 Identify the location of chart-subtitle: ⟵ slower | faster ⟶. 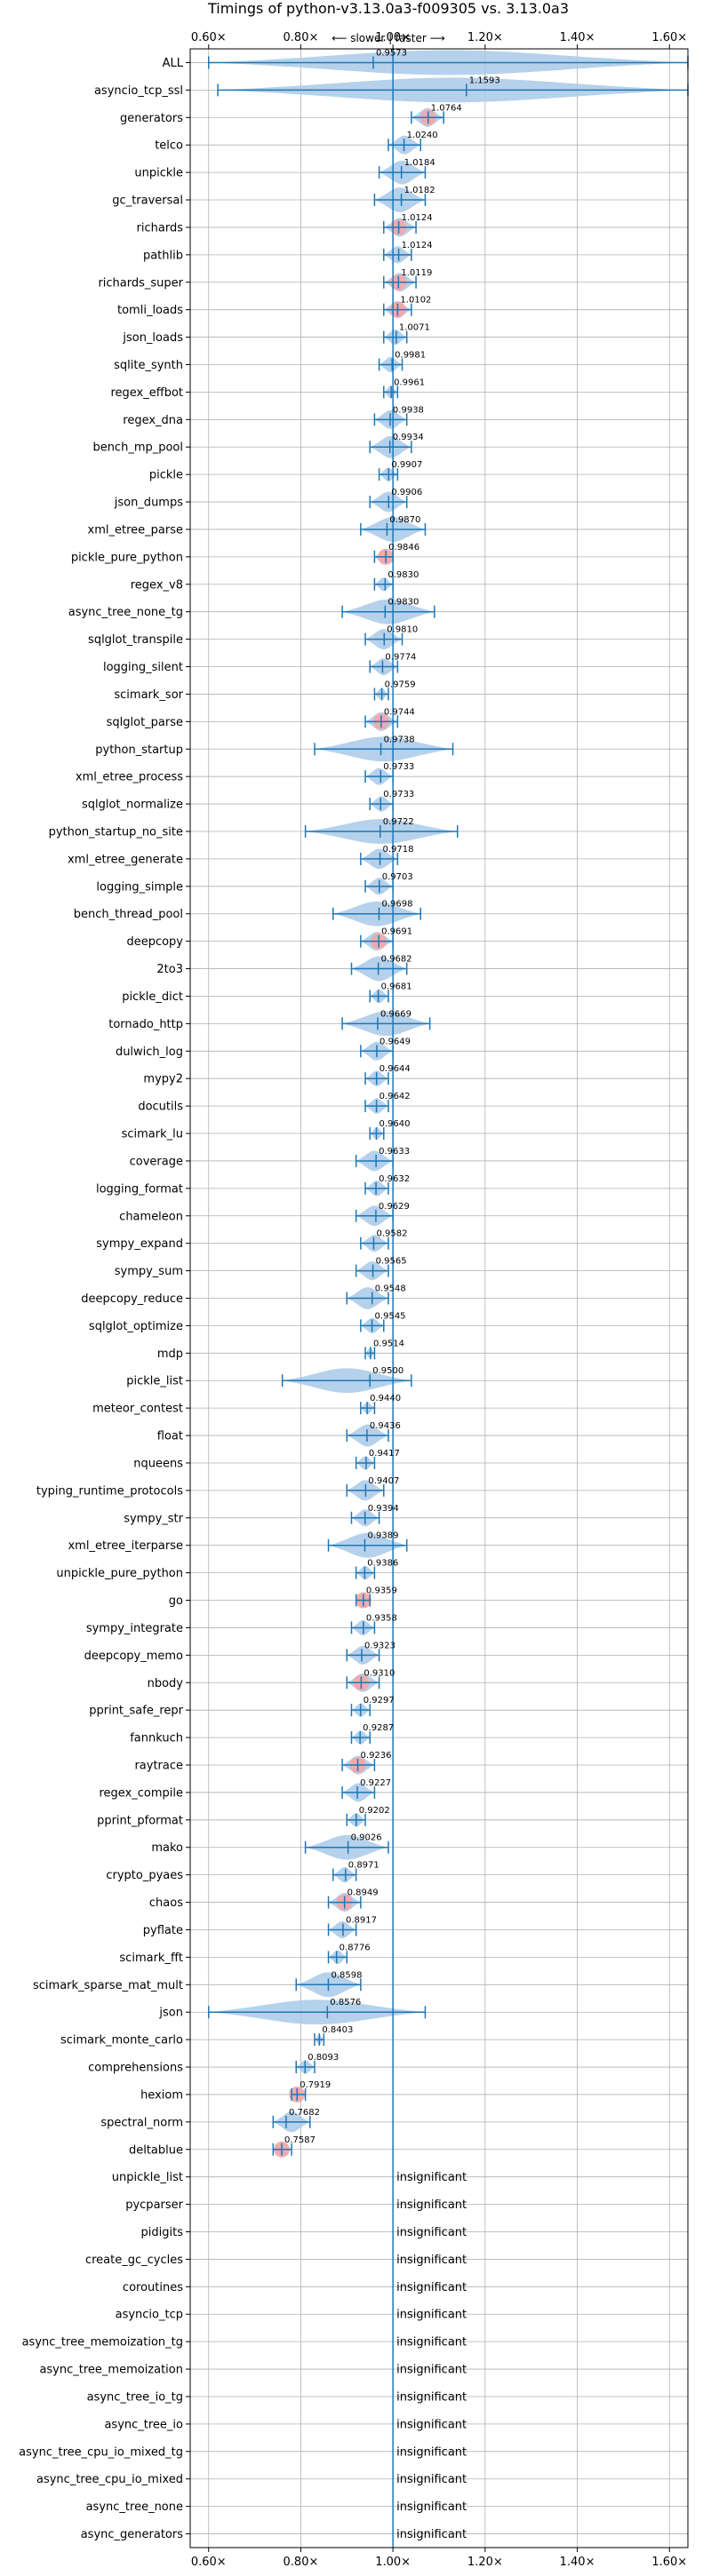
(388, 38).